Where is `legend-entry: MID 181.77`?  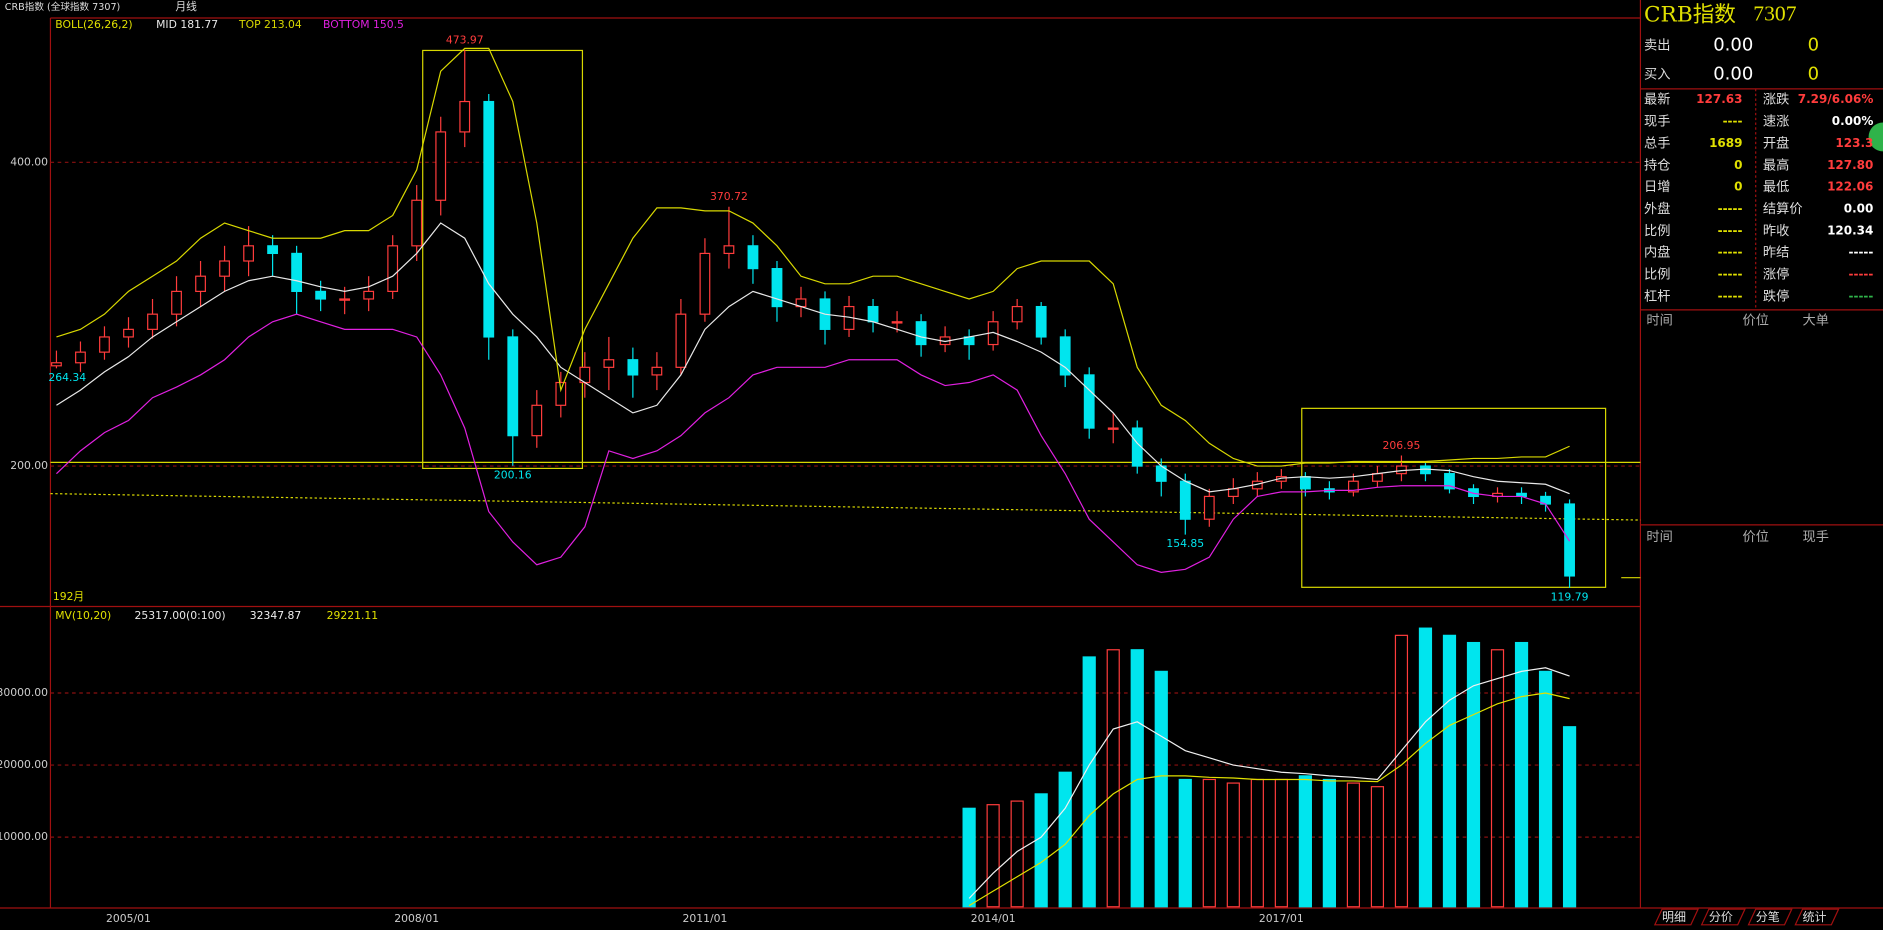 legend-entry: MID 181.77 is located at coordinates (187, 24).